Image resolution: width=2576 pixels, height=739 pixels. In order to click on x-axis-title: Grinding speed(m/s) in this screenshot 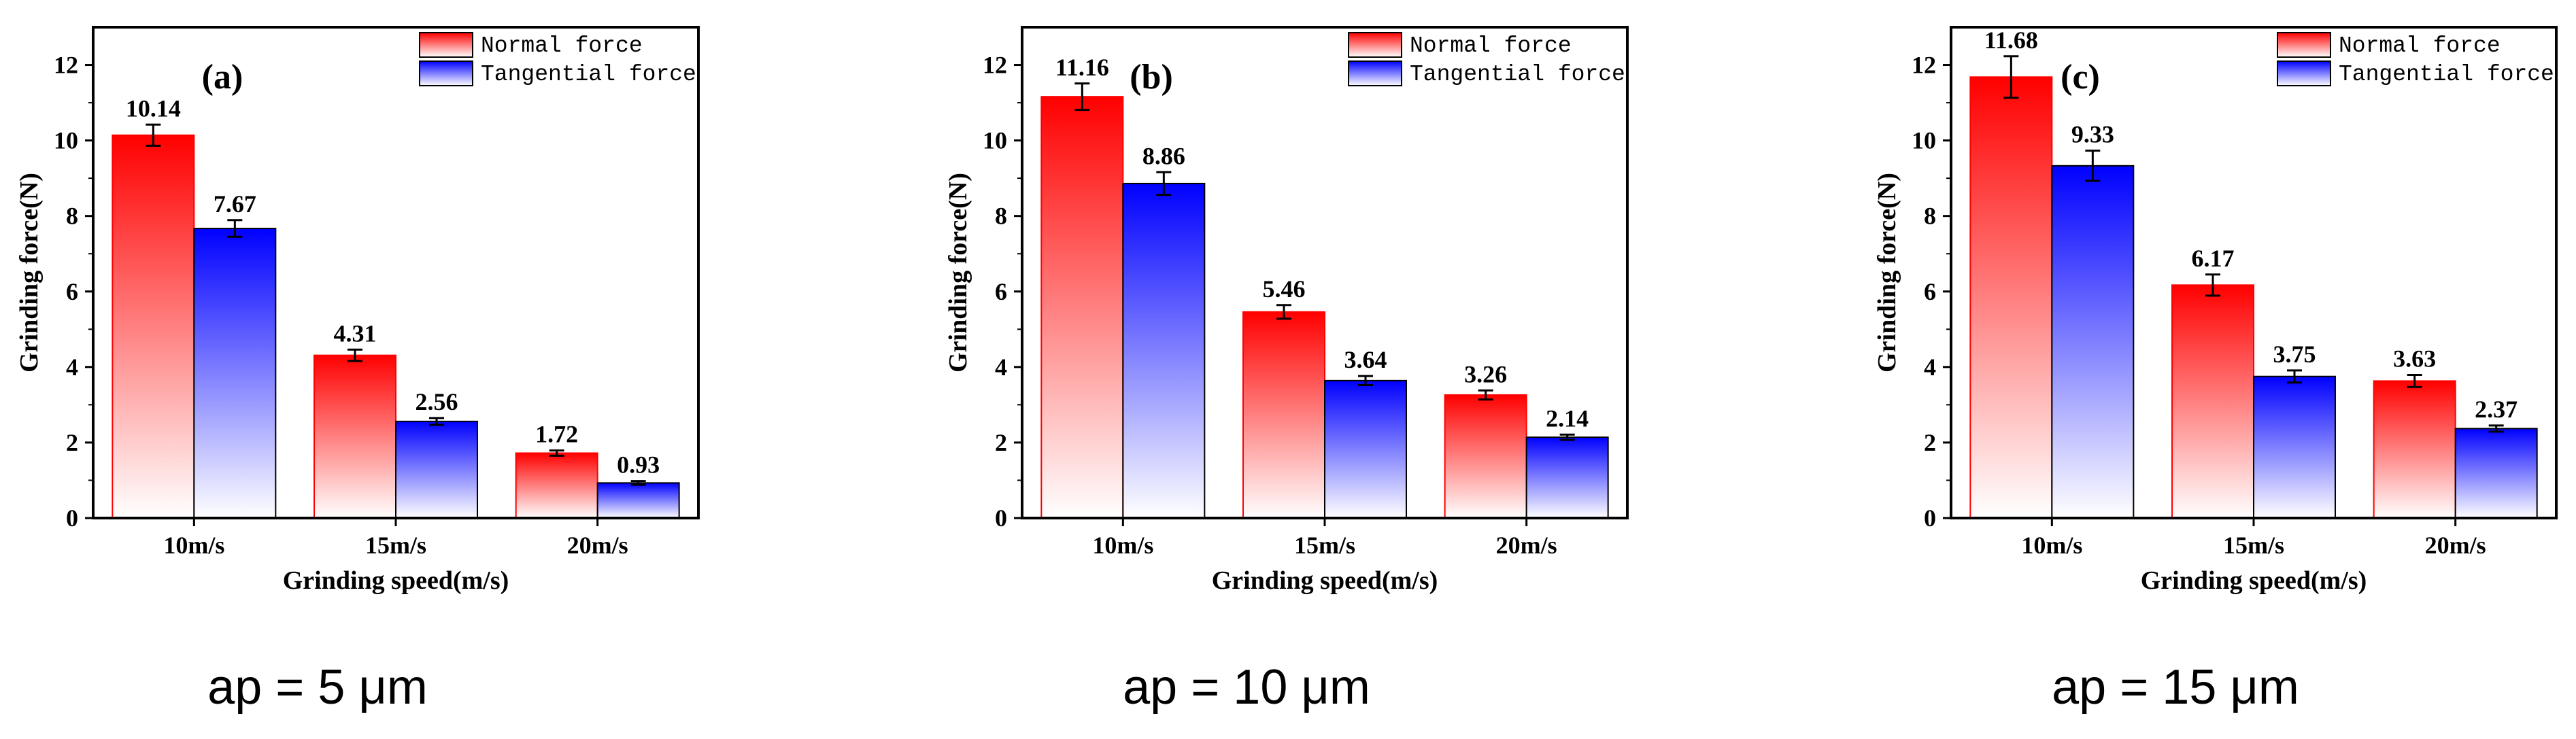, I will do `click(2254, 580)`.